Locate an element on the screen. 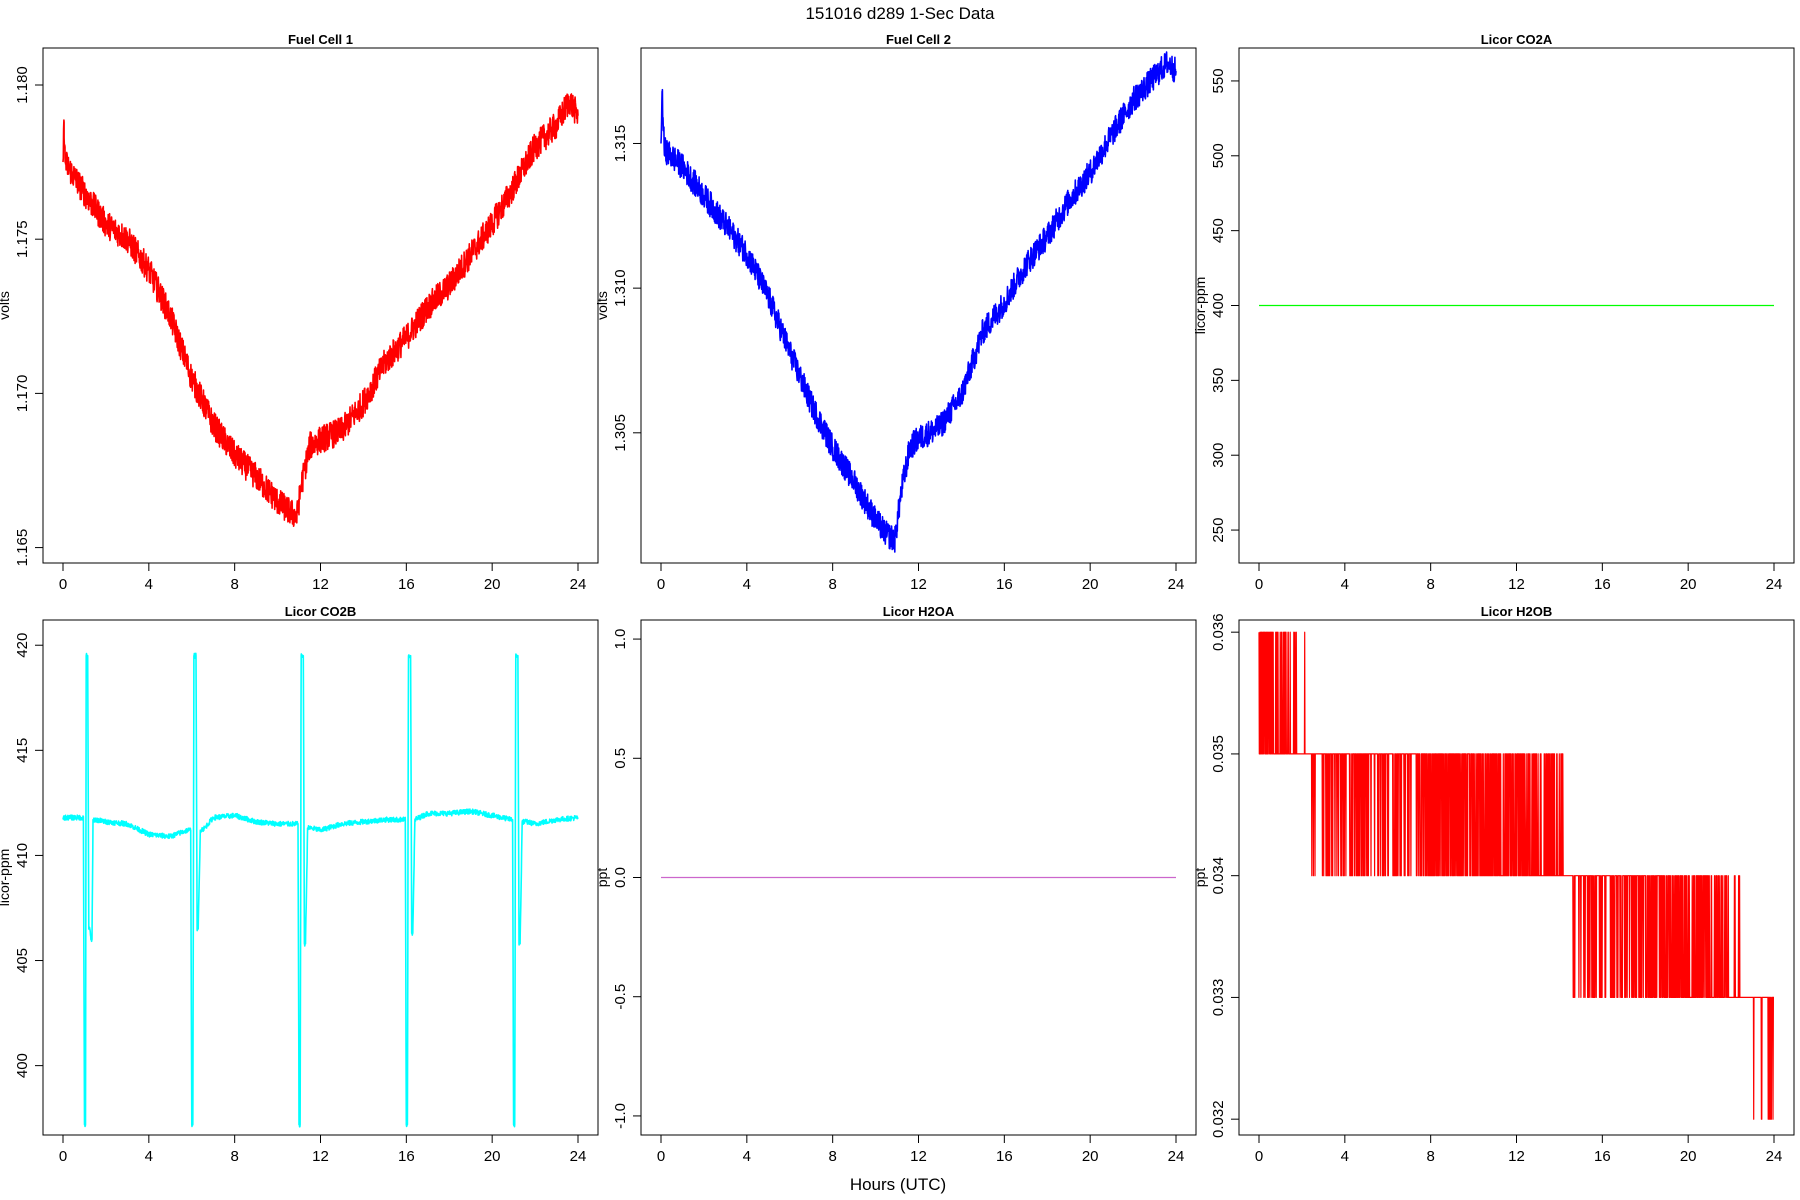 The width and height of the screenshot is (1800, 1200). y-tick-label: -0.5 is located at coordinates (620, 997).